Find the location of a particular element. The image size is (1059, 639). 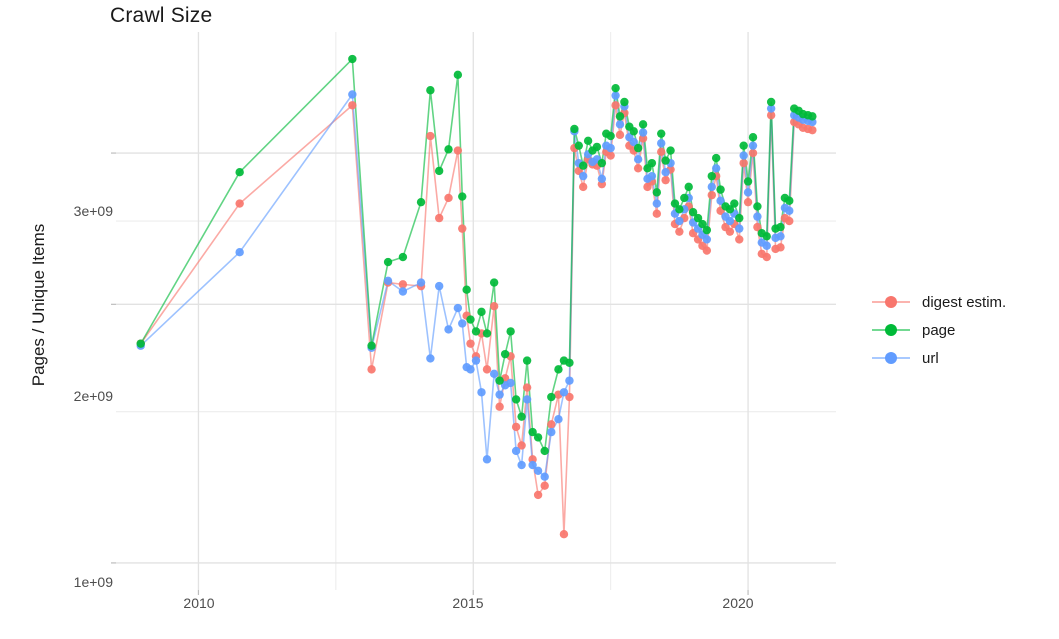

y-tick-label: 3e+09 is located at coordinates (93, 211).